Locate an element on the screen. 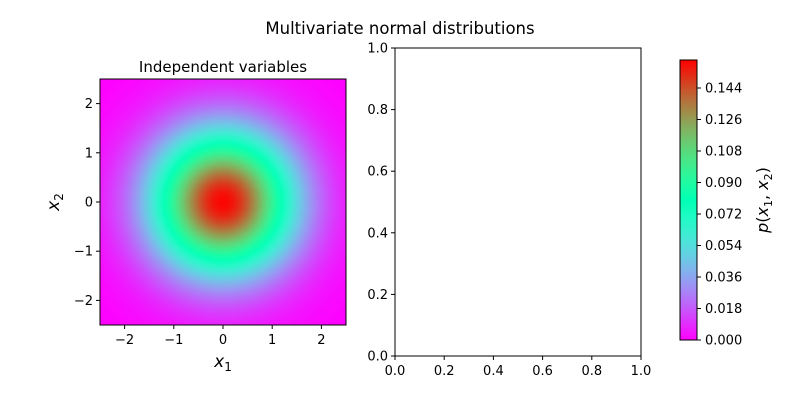  colorbar-tick-label: 0.090 is located at coordinates (723, 183).